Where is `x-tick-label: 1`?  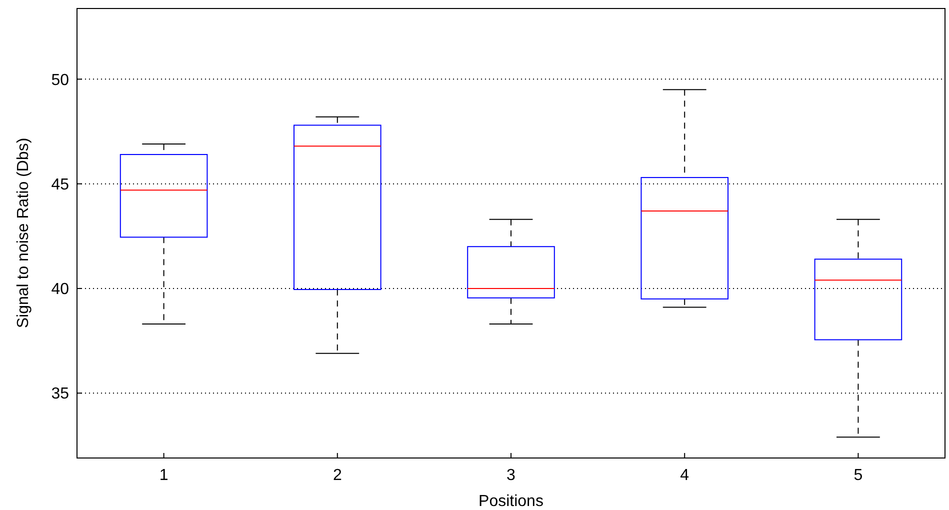 x-tick-label: 1 is located at coordinates (163, 475).